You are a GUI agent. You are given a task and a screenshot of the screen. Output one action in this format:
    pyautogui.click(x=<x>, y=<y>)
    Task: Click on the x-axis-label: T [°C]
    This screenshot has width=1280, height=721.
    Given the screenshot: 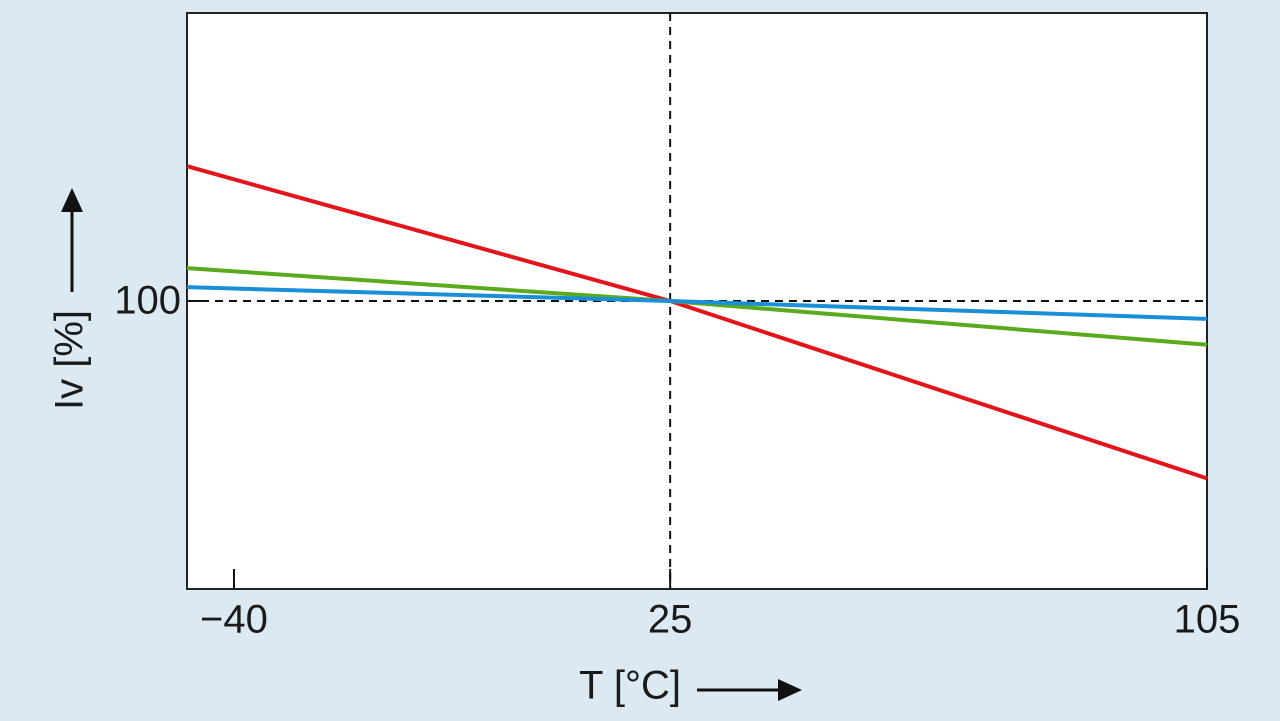 What is the action you would take?
    pyautogui.click(x=630, y=686)
    